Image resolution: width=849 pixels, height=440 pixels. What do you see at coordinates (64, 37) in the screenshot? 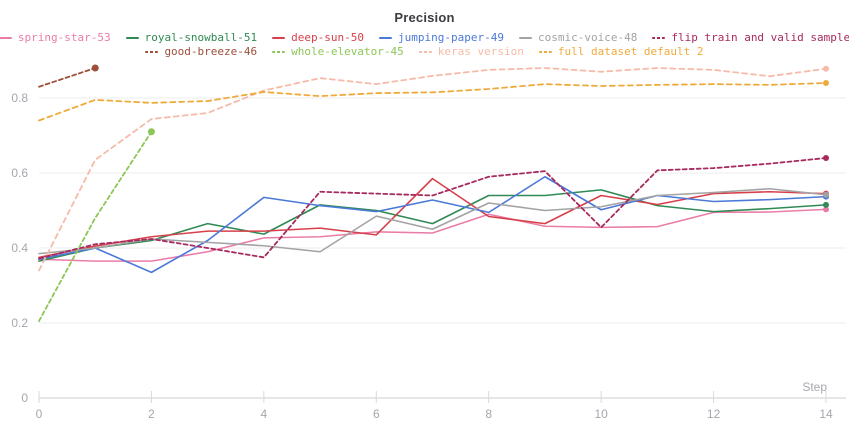
I see `legend-label: spring-star-53` at bounding box center [64, 37].